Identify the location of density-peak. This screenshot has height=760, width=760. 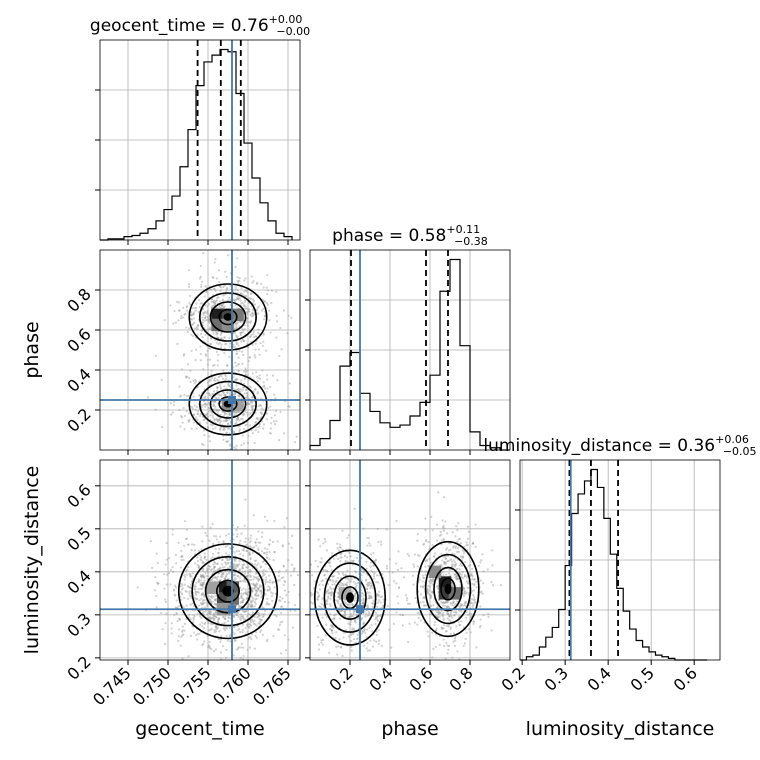
(228, 591).